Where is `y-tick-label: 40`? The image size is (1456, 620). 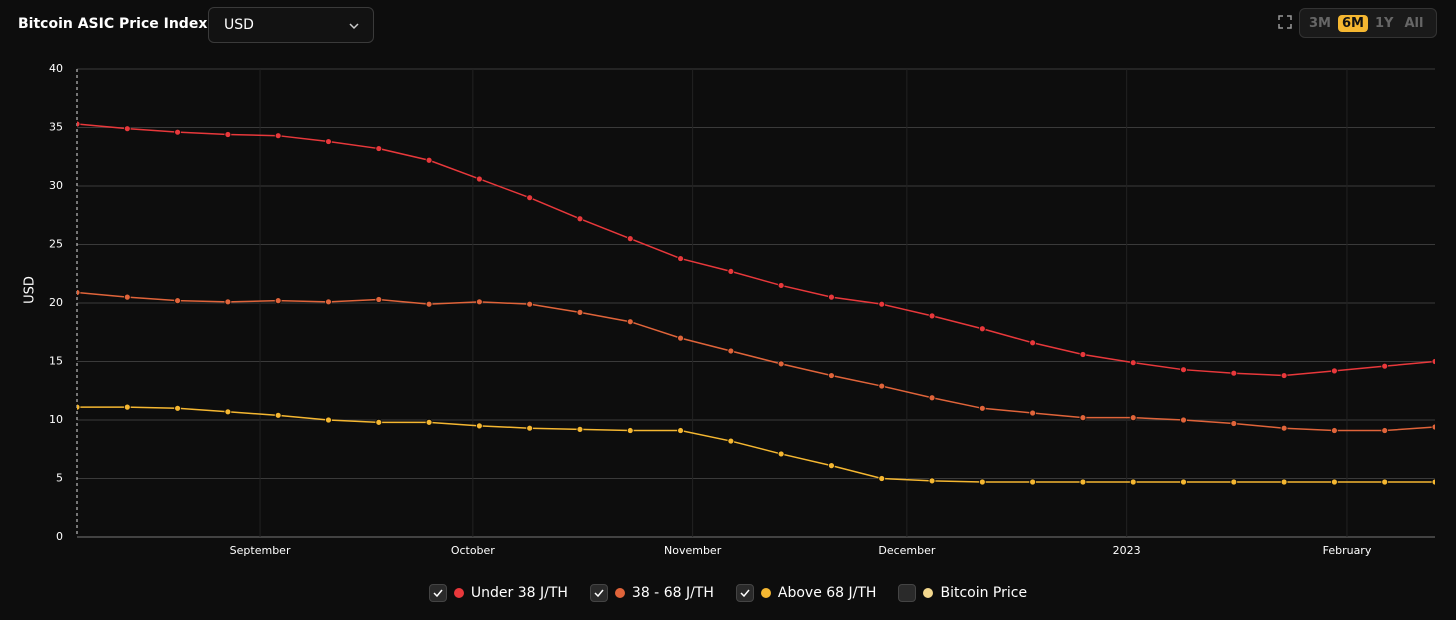 y-tick-label: 40 is located at coordinates (56, 68).